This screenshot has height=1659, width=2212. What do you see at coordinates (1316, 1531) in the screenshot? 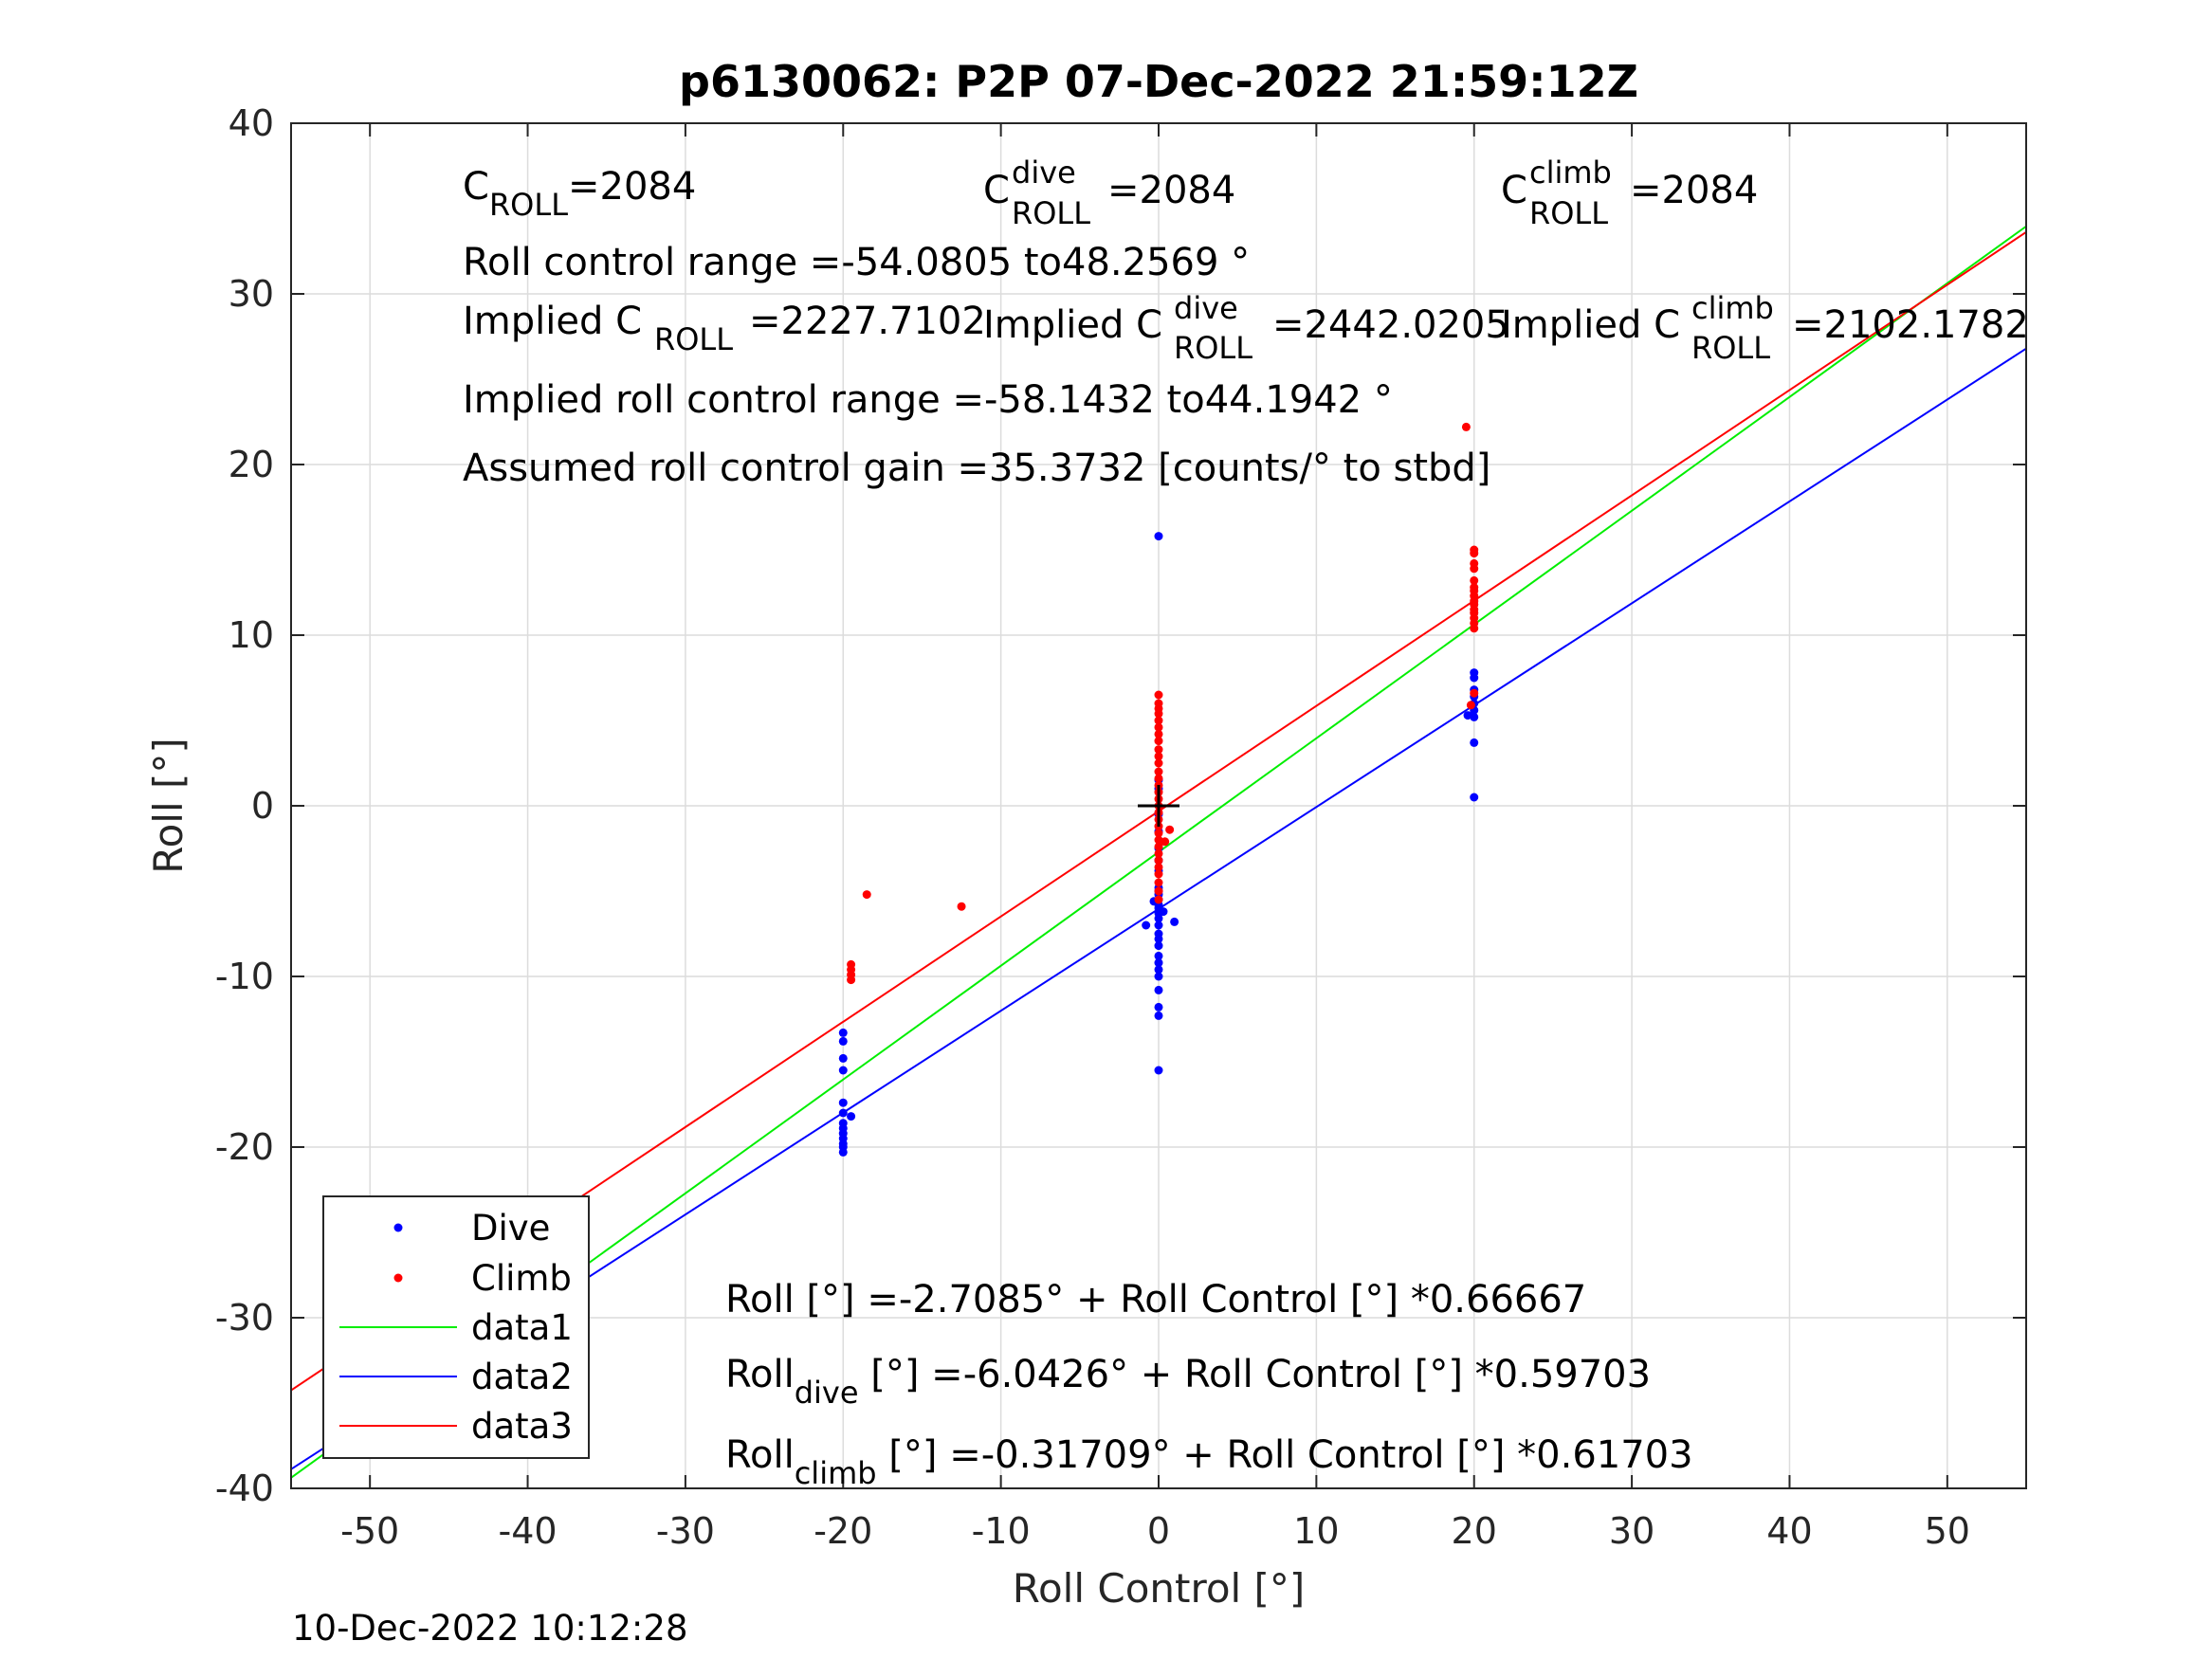
I see `x-tick-label: 10` at bounding box center [1316, 1531].